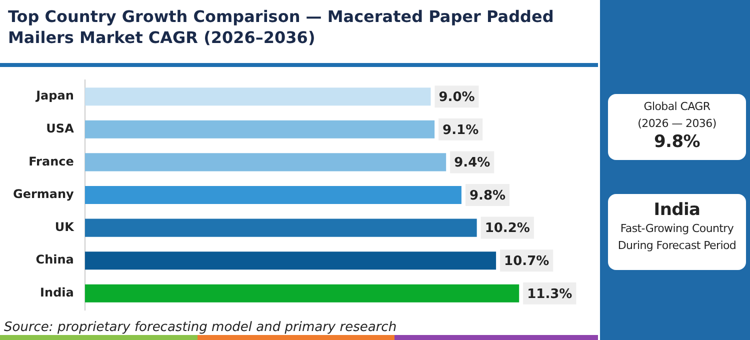 The height and width of the screenshot is (340, 750). What do you see at coordinates (43, 194) in the screenshot?
I see `y-tick-label: Germany` at bounding box center [43, 194].